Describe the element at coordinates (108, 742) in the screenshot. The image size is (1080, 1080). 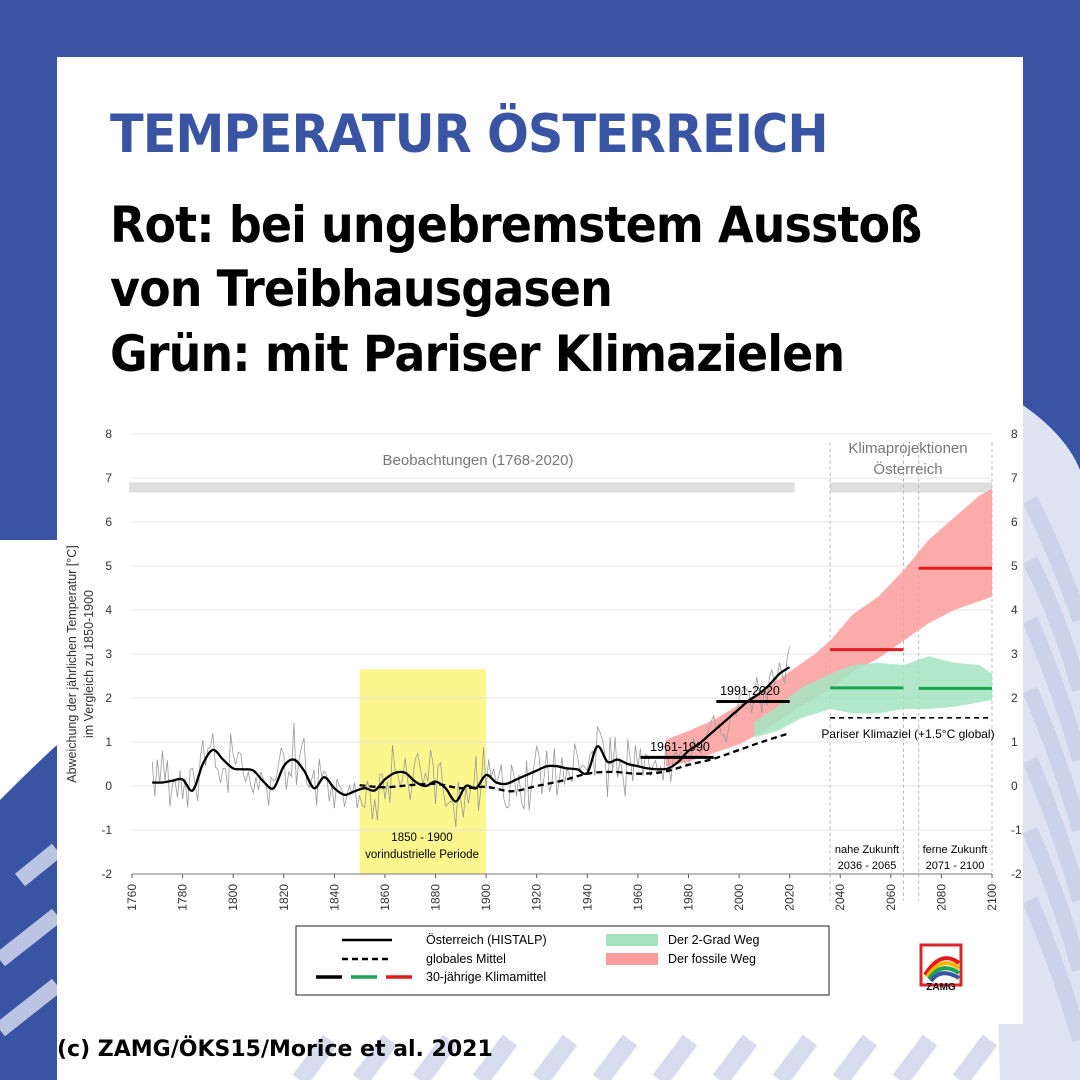
I see `y-tick-left-1: 1` at that location.